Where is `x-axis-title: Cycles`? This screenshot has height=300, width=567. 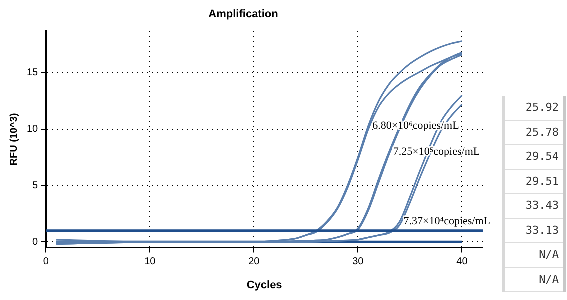
x-axis-title: Cycles is located at coordinates (264, 285).